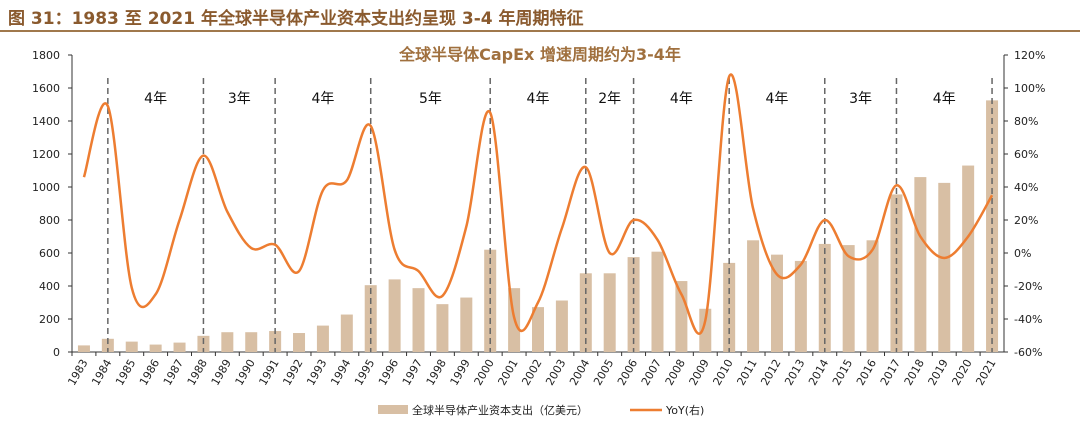  Describe the element at coordinates (1029, 55) in the screenshot. I see `right-tick-label: 120%` at that location.